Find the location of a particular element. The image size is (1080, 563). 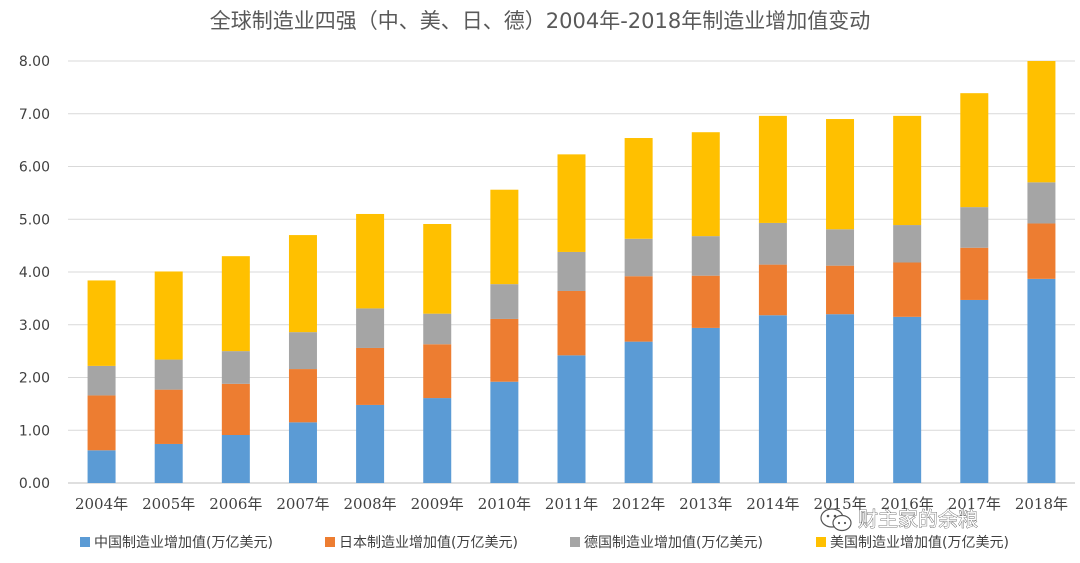

y-tick-label: 6.00 is located at coordinates (34, 168).